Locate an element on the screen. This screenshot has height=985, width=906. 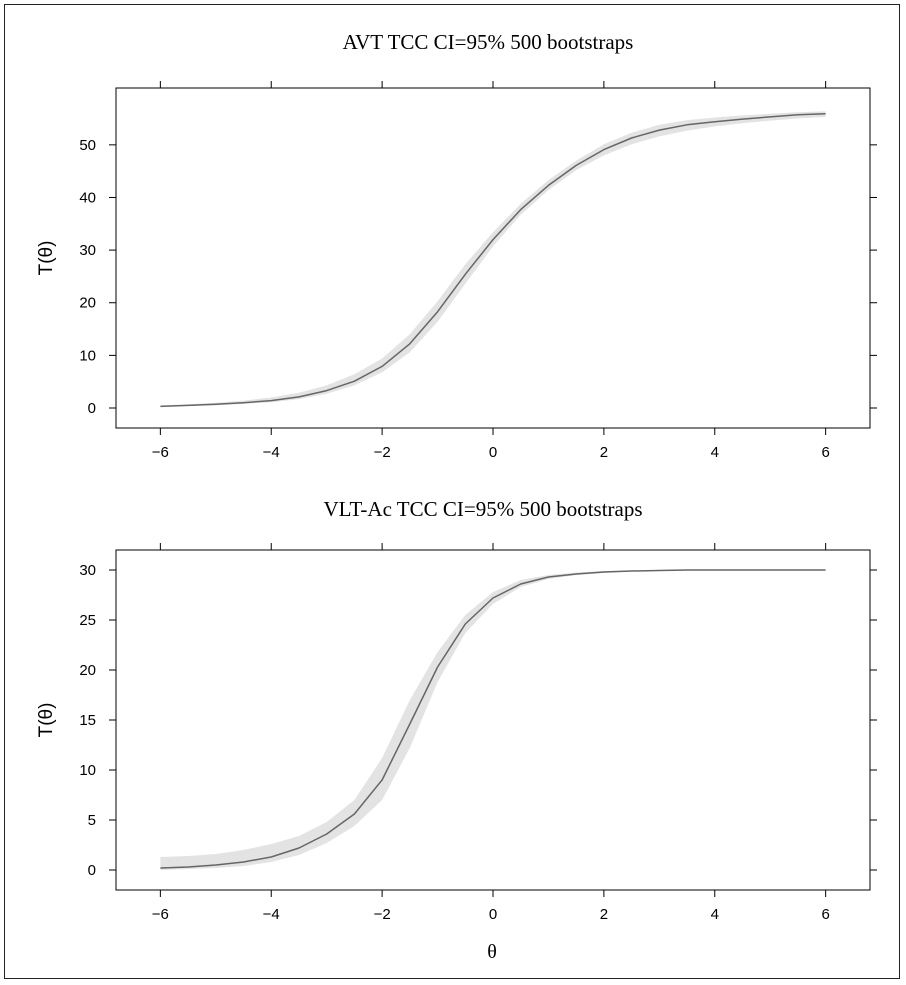
y-tick-label: 40 is located at coordinates (87, 197).